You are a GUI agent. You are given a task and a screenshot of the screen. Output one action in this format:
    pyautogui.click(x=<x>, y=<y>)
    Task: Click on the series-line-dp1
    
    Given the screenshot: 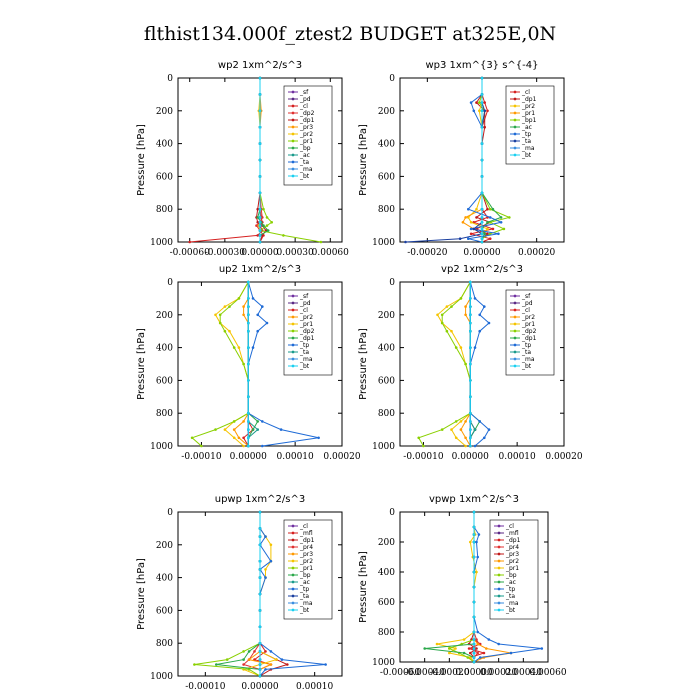 What is the action you would take?
    pyautogui.click(x=253, y=364)
    